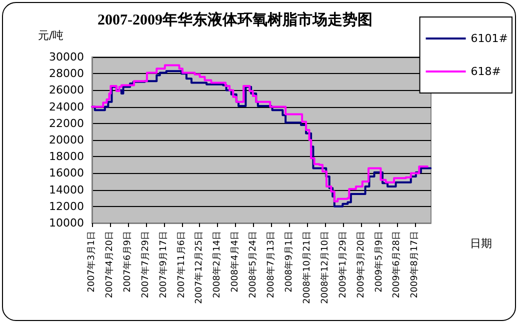 The height and width of the screenshot is (325, 520). I want to click on x-tick-label: 2008年5月24日, so click(253, 264).